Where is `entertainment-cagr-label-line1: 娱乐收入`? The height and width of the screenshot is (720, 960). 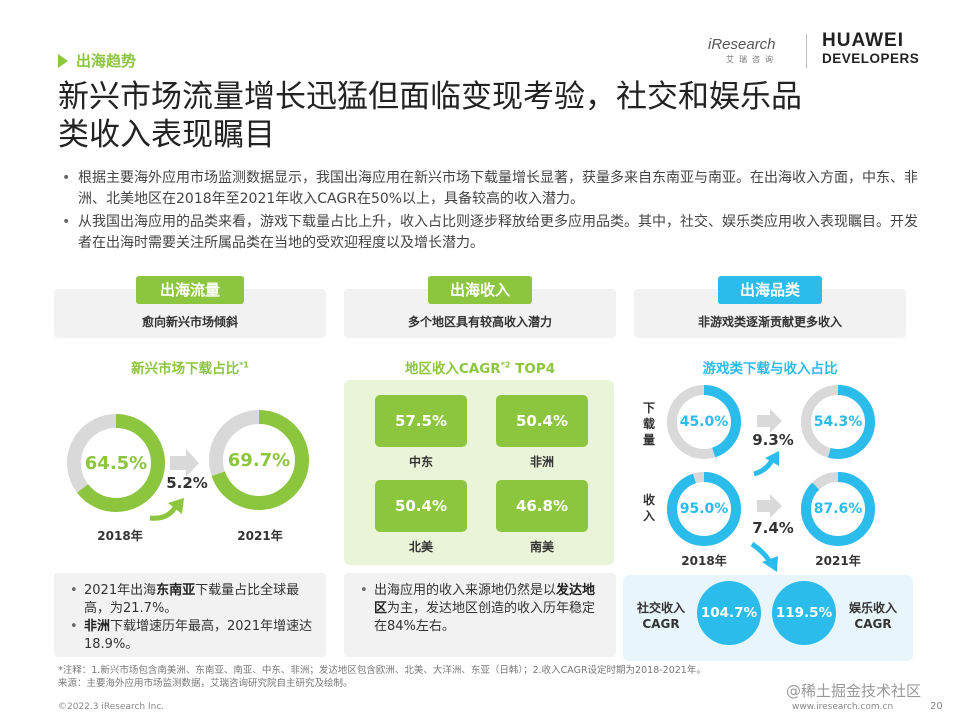 entertainment-cagr-label-line1: 娱乐收入 is located at coordinates (872, 608).